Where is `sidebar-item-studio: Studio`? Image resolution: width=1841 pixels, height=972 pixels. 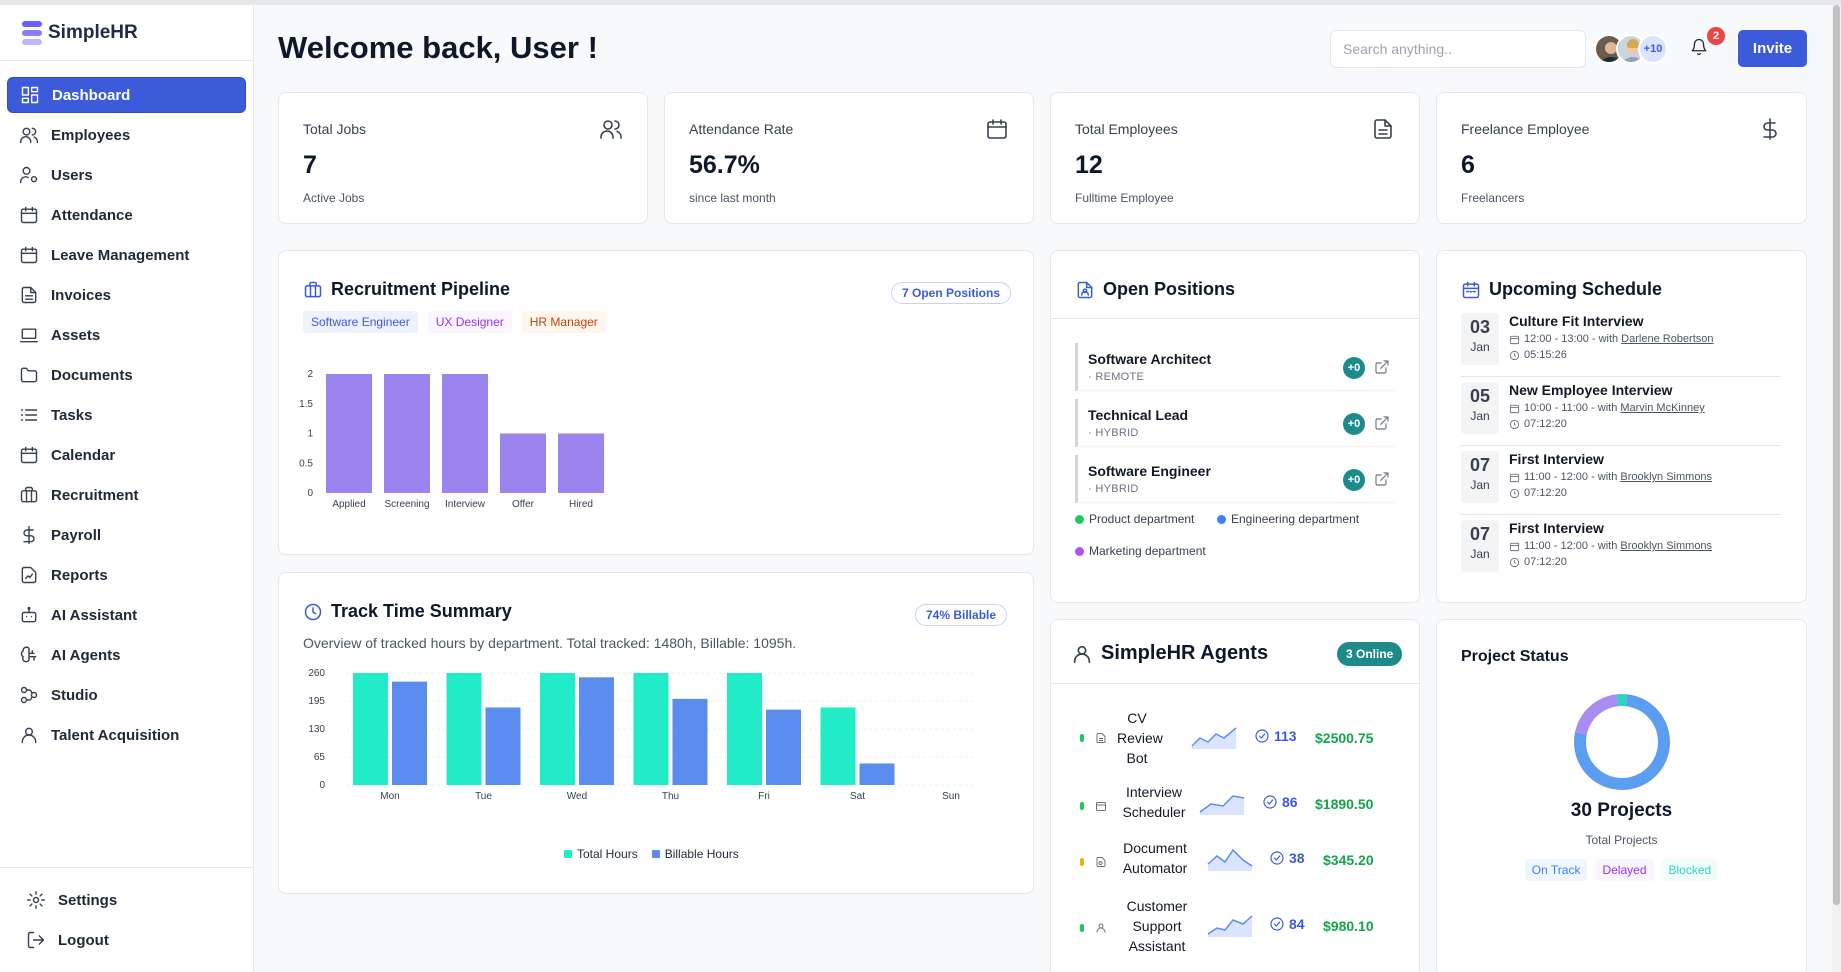 sidebar-item-studio: Studio is located at coordinates (126, 695).